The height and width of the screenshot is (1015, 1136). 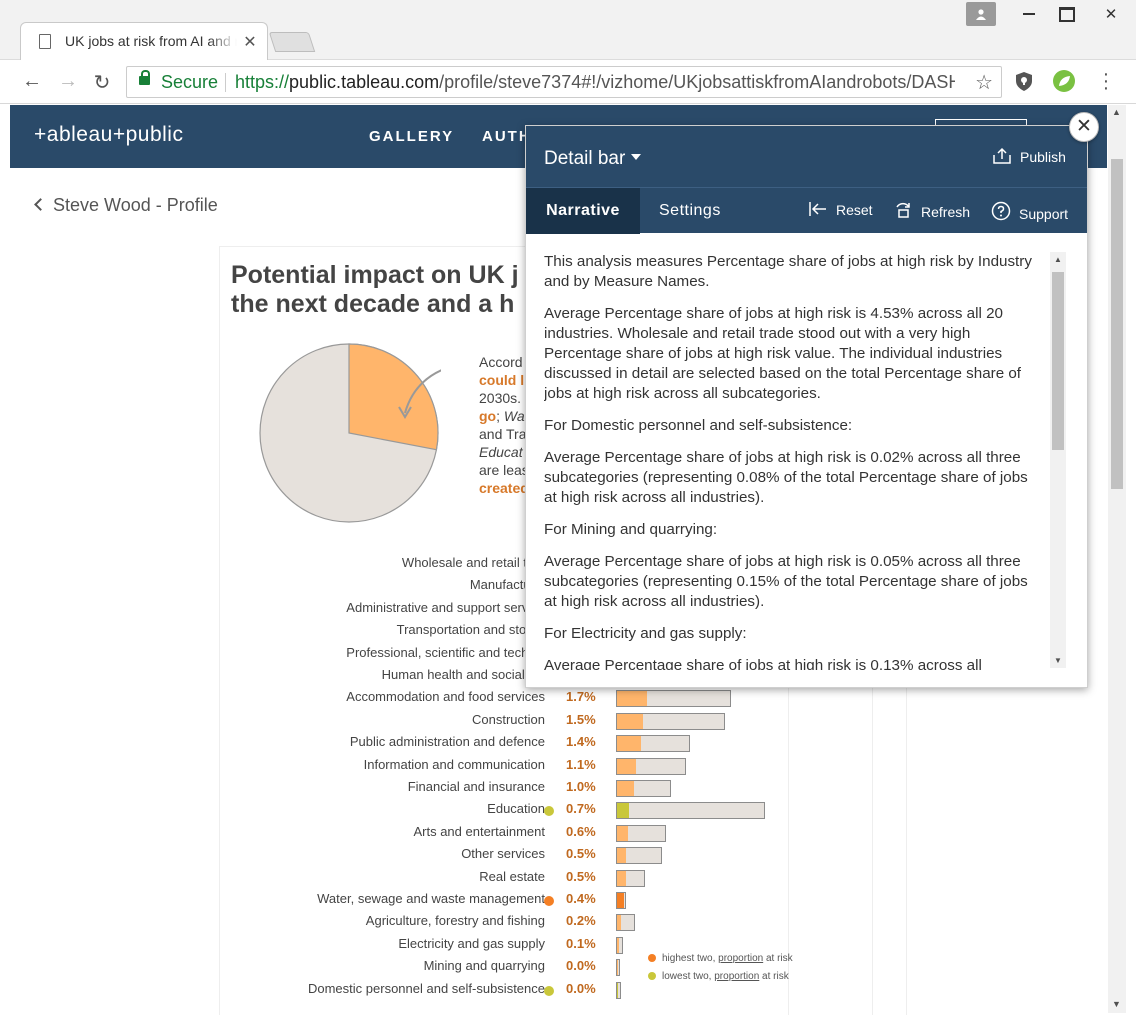 I want to click on bar-row: Construction 1.5%, so click(x=564, y=721).